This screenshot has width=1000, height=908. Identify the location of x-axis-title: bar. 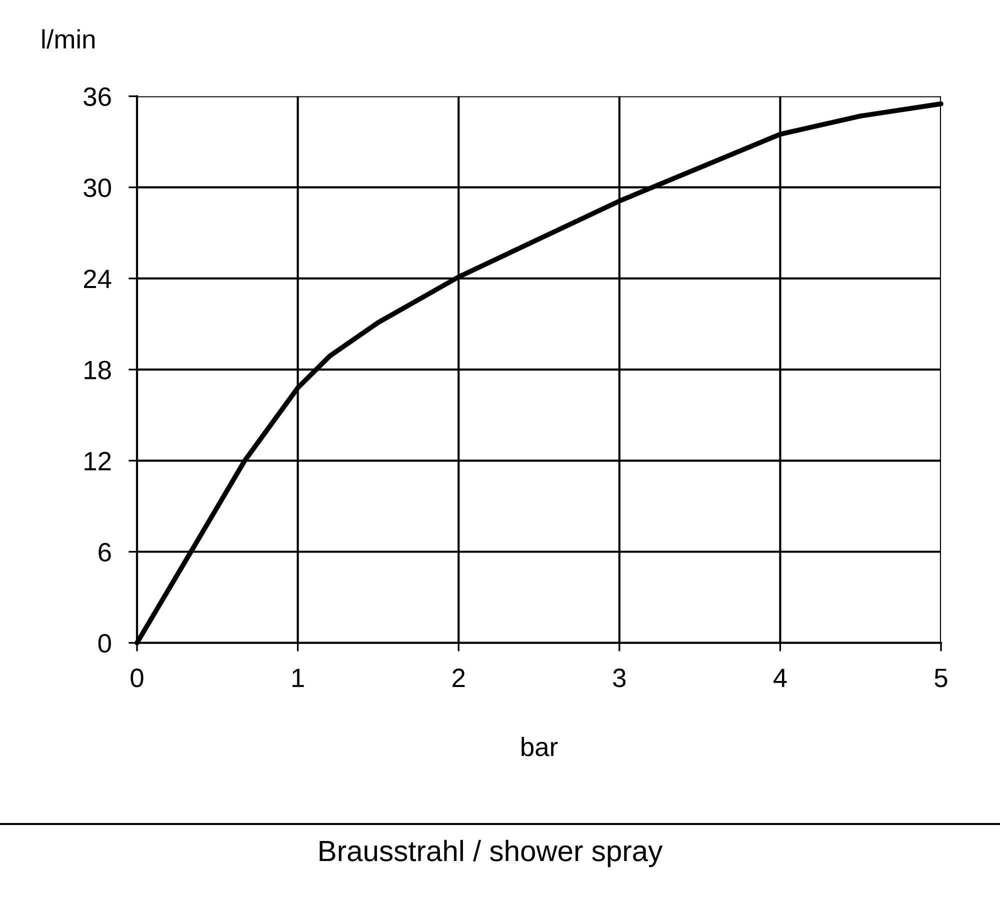
(540, 746).